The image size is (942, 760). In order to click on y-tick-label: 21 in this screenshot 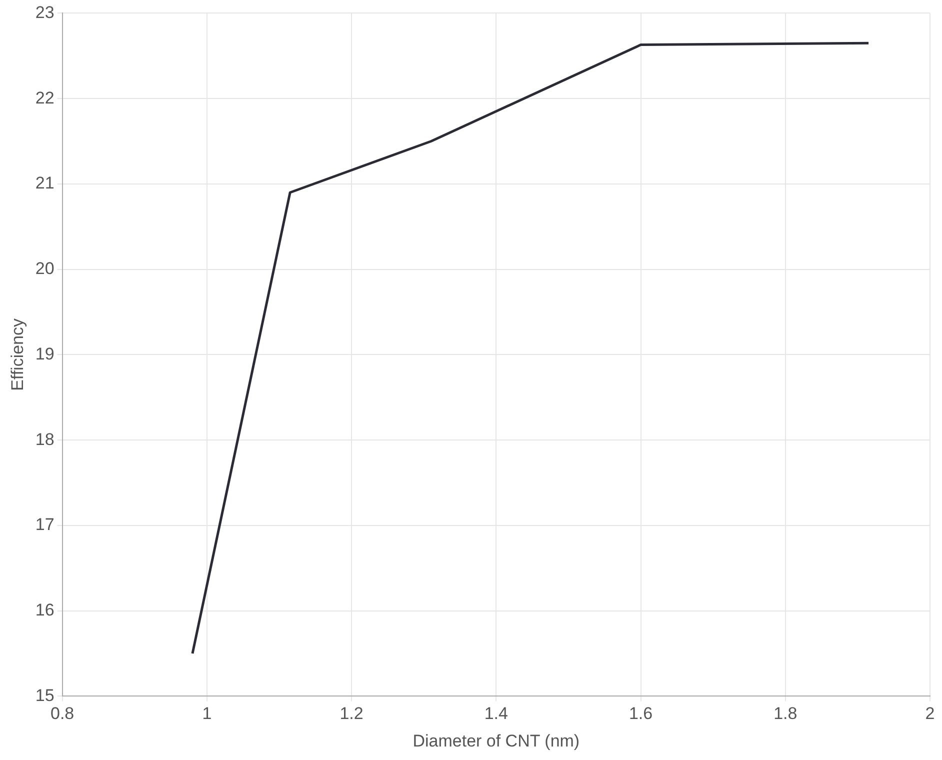, I will do `click(44, 183)`.